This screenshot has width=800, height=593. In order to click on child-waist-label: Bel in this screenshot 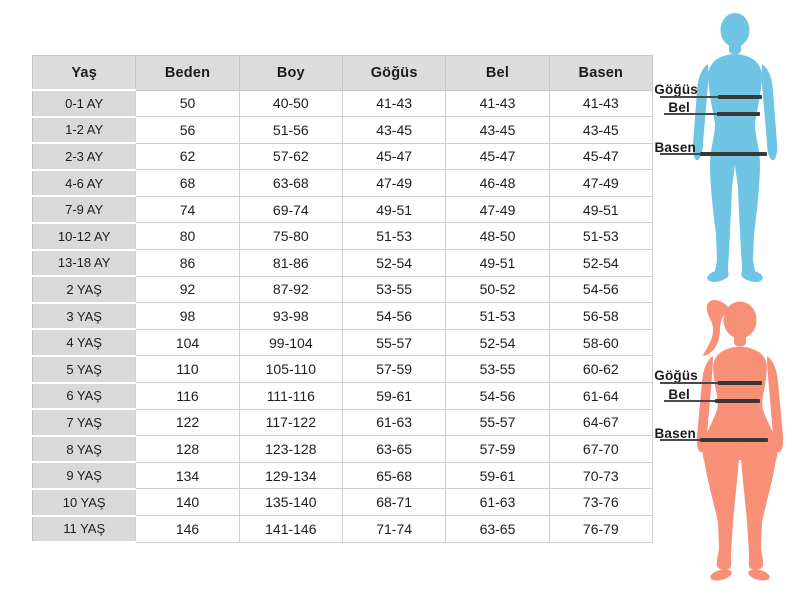, I will do `click(679, 107)`.